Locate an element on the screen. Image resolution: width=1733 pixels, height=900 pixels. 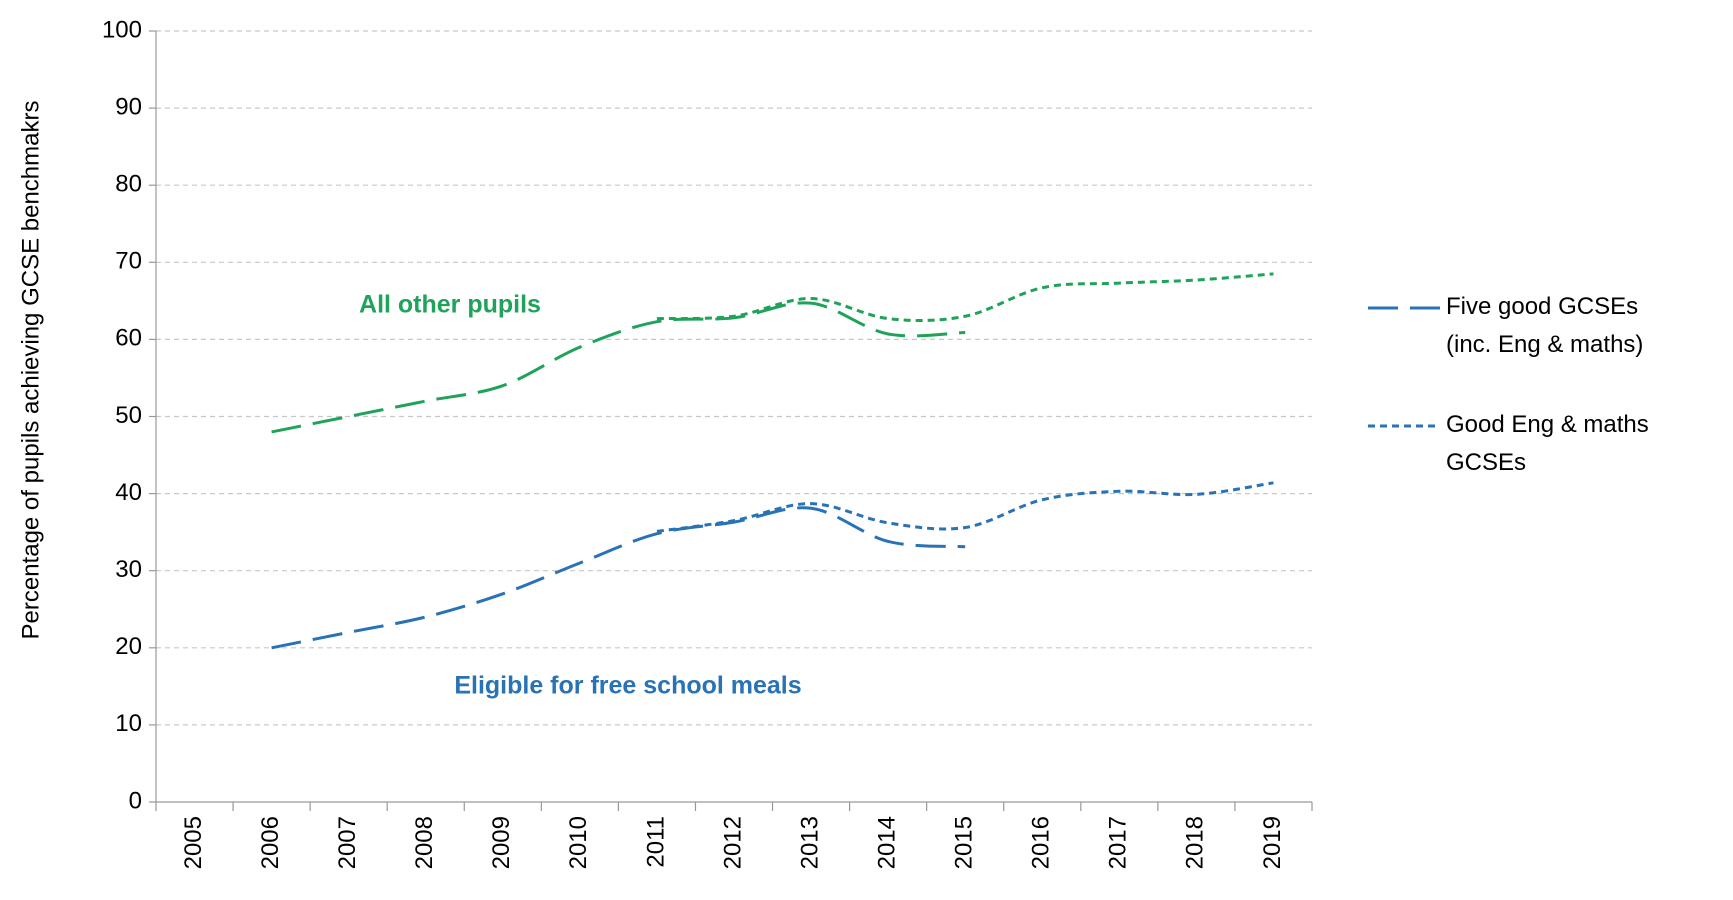
y-tick-label: 10 is located at coordinates (128, 723).